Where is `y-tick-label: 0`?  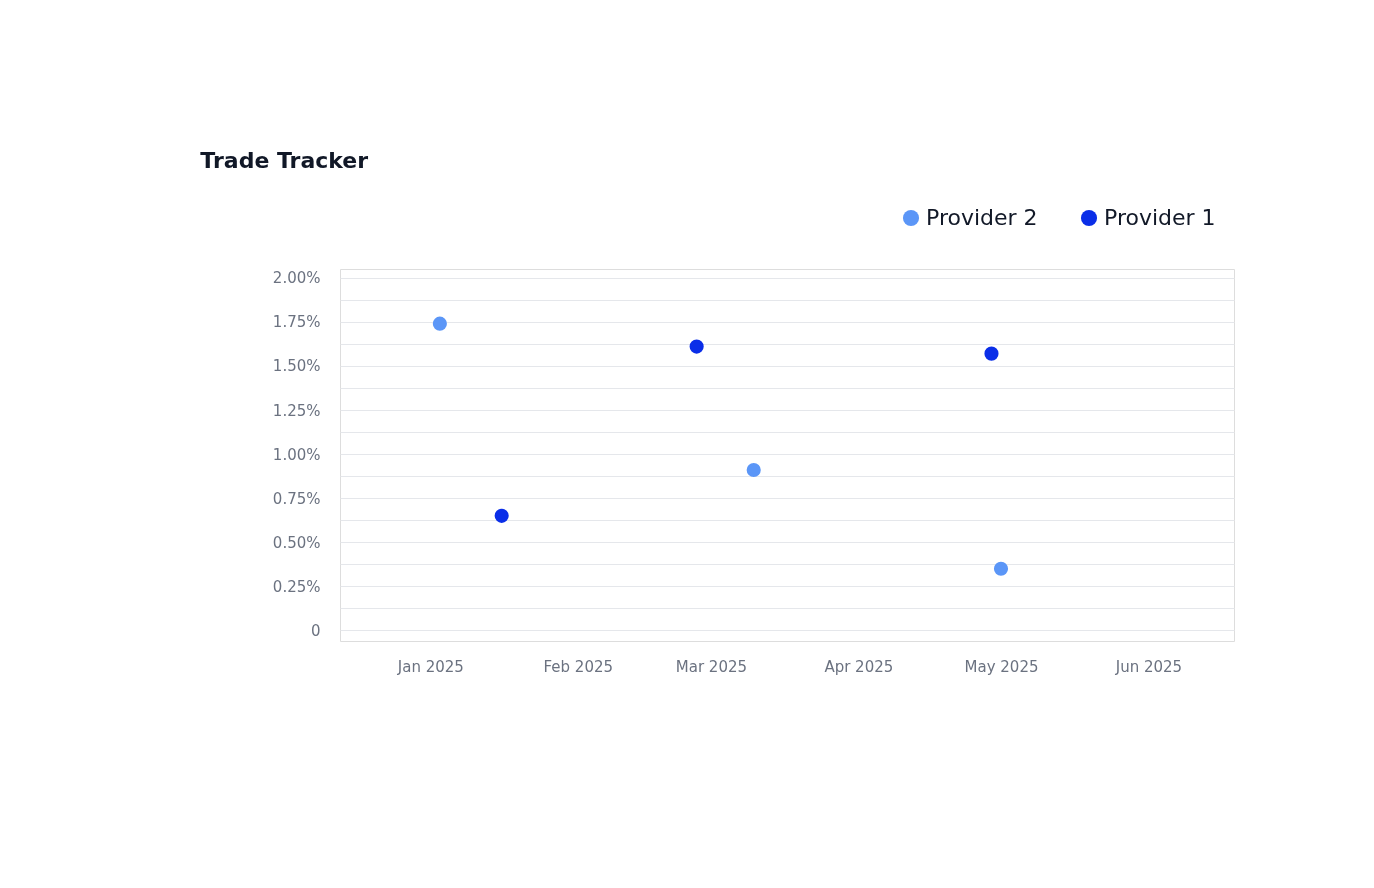
y-tick-label: 0 is located at coordinates (315, 630).